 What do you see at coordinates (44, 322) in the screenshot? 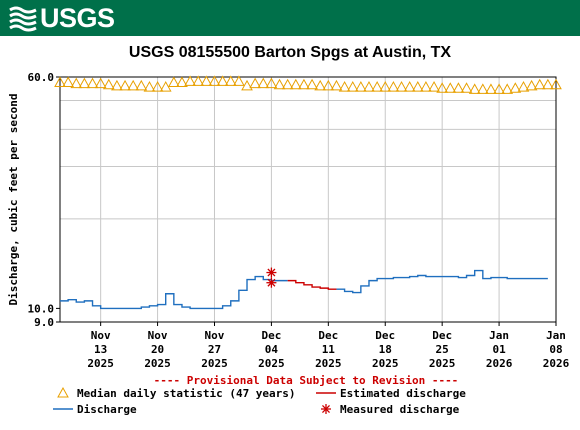
I see `y-tick-label: 9.0` at bounding box center [44, 322].